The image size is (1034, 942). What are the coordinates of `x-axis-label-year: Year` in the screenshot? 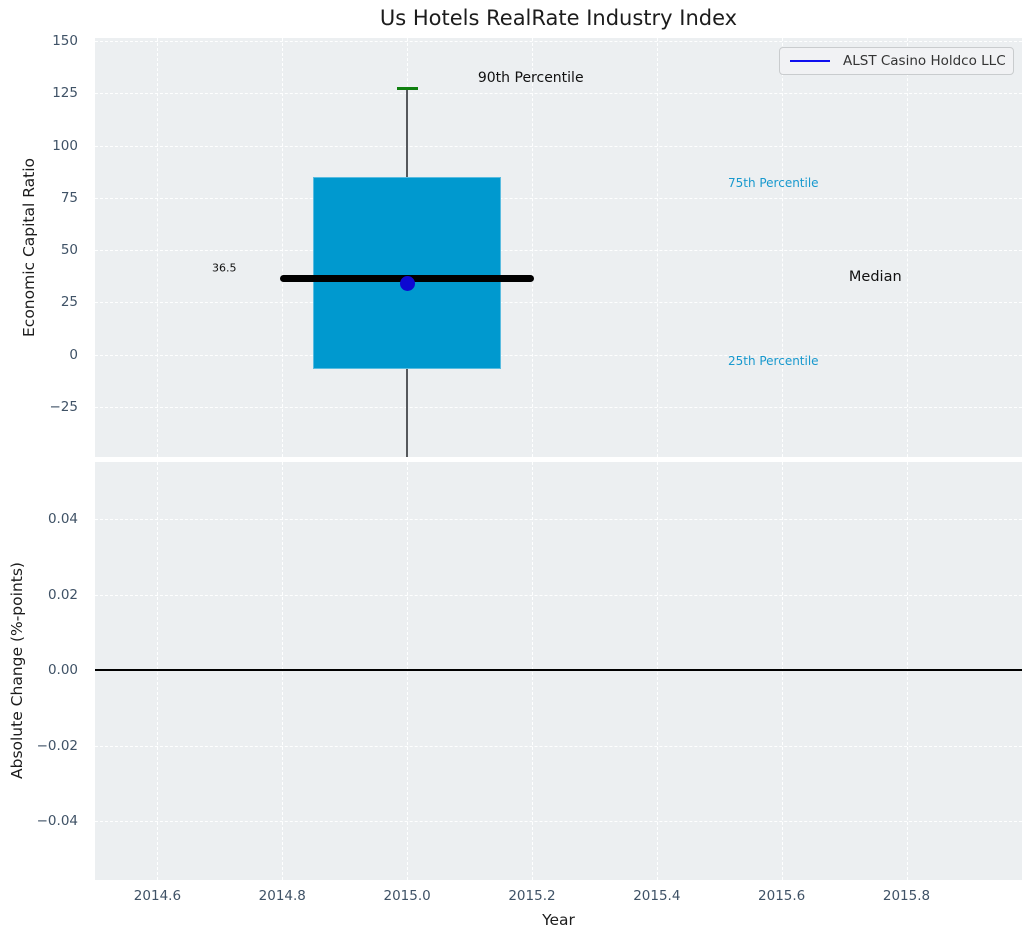 It's located at (558, 920).